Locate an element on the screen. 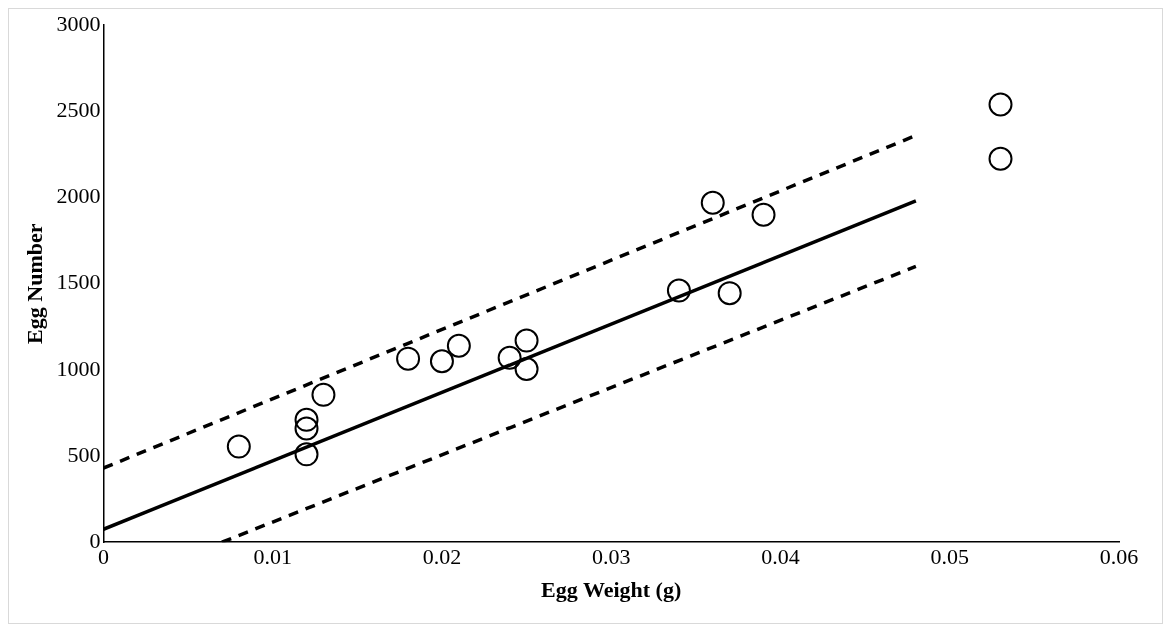 This screenshot has height=634, width=1173. x-tick-label: 0.05 is located at coordinates (949, 557).